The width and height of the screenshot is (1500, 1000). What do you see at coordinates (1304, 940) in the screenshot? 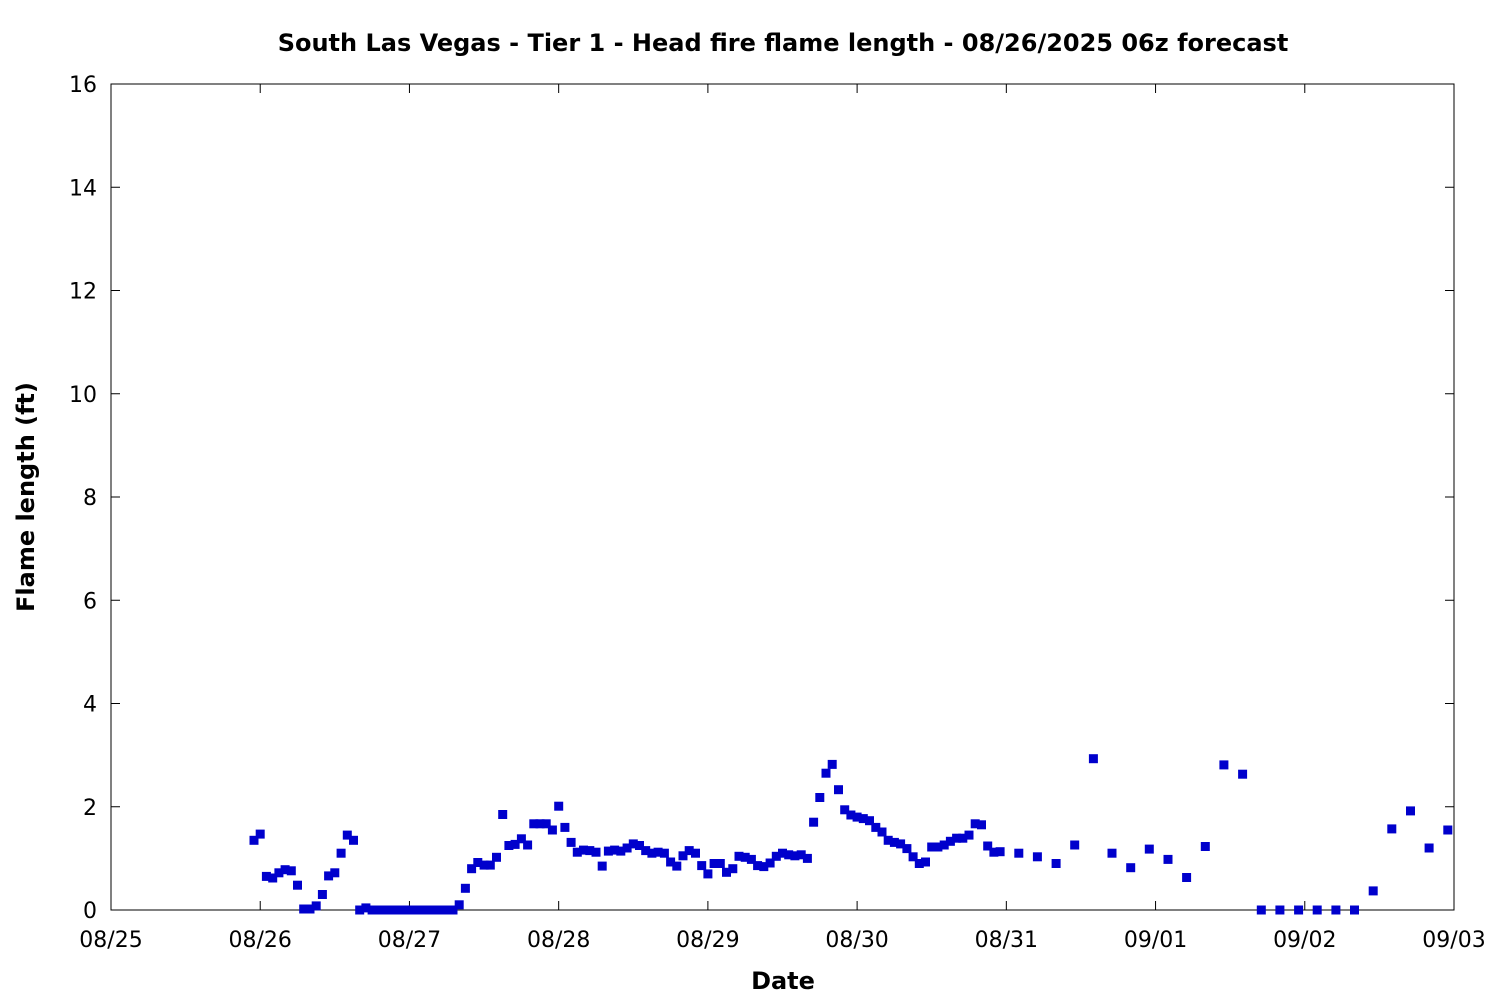
I see `x-tick-label: 09/02` at bounding box center [1304, 940].